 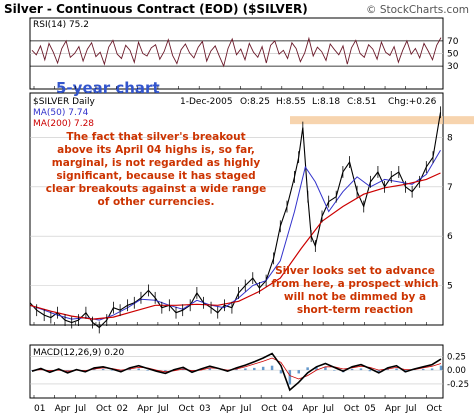 What do you see at coordinates (206, 102) in the screenshot?
I see `date-line: 1-Dec-2005` at bounding box center [206, 102].